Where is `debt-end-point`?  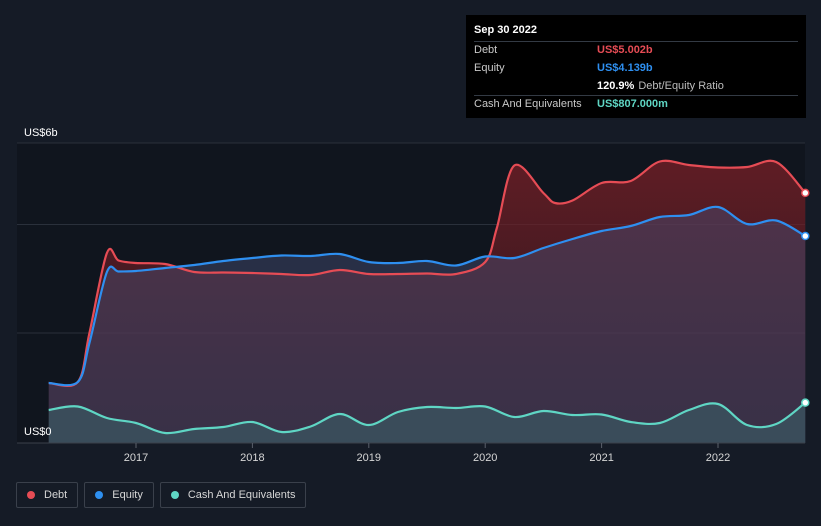
debt-end-point is located at coordinates (805, 193).